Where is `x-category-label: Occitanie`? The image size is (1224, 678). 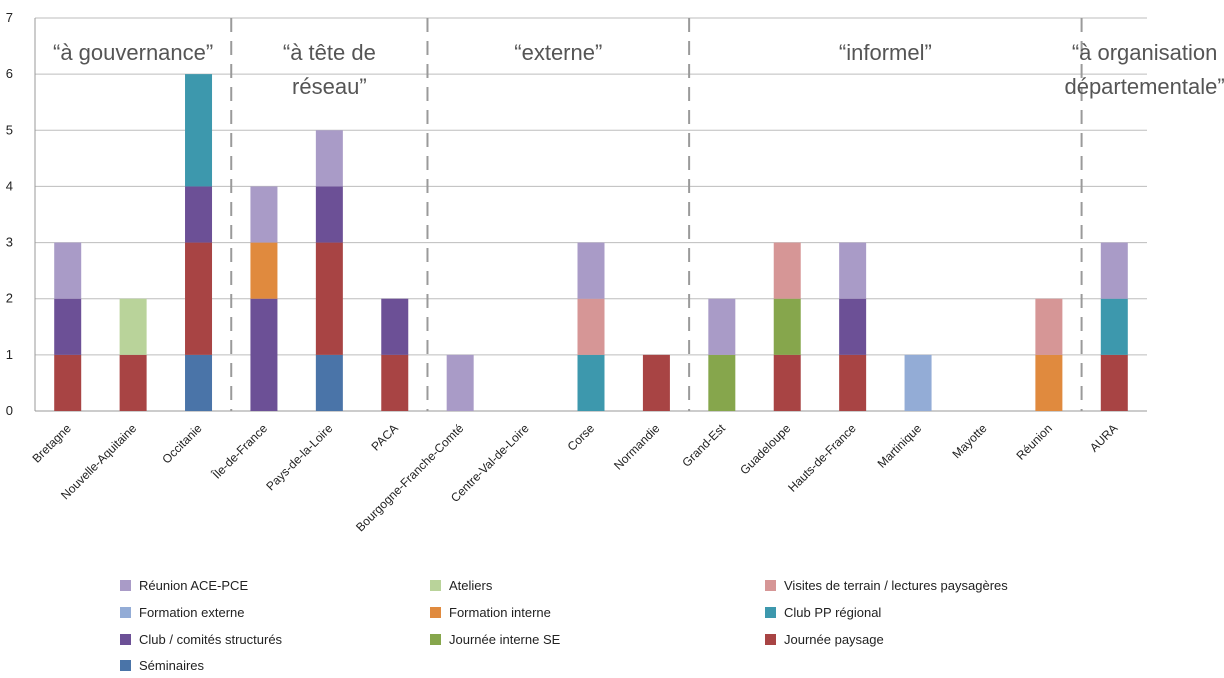
x-category-label: Occitanie is located at coordinates (182, 444).